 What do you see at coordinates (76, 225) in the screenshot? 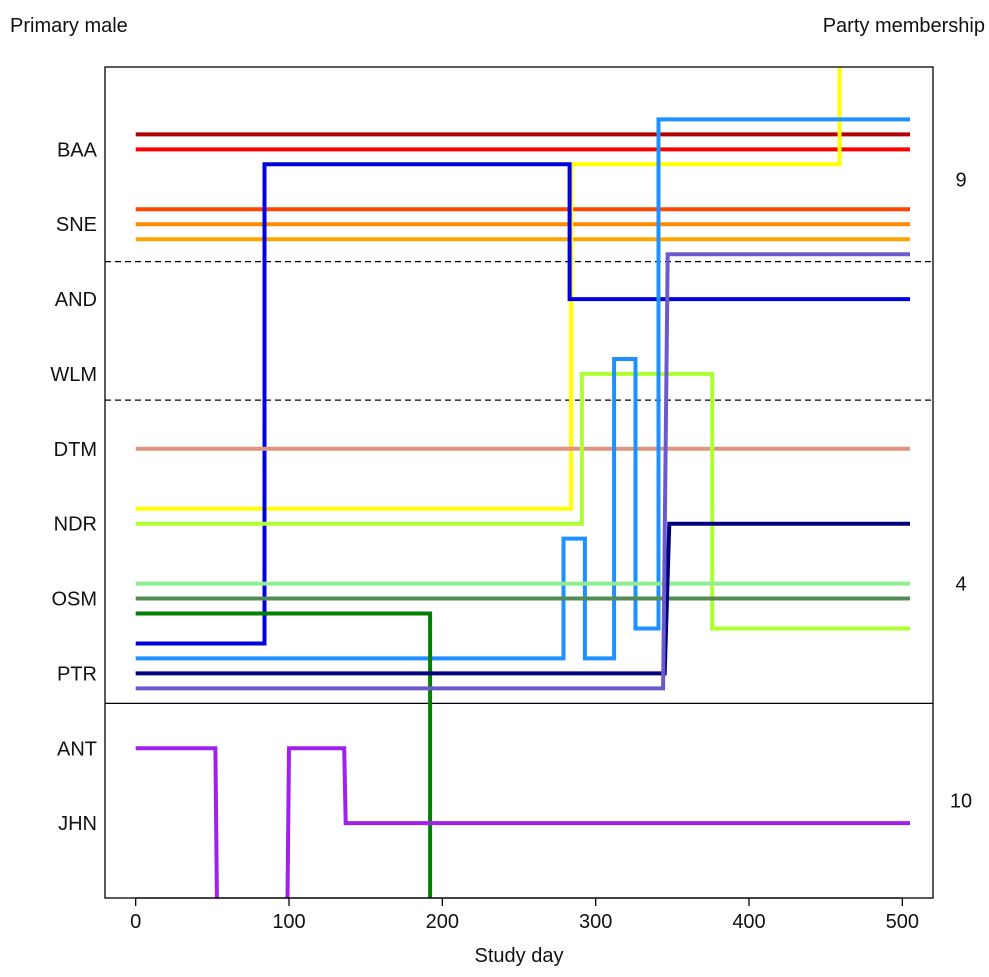
I see `y-tick-label: SNE` at bounding box center [76, 225].